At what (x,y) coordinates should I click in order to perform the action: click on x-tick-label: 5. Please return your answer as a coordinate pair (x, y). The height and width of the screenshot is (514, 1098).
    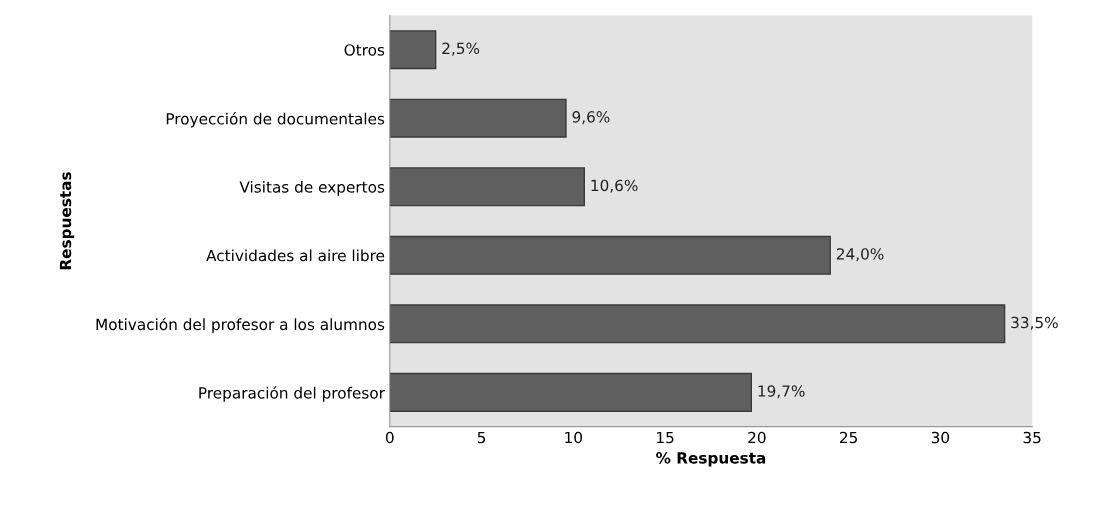
    Looking at the image, I should click on (481, 437).